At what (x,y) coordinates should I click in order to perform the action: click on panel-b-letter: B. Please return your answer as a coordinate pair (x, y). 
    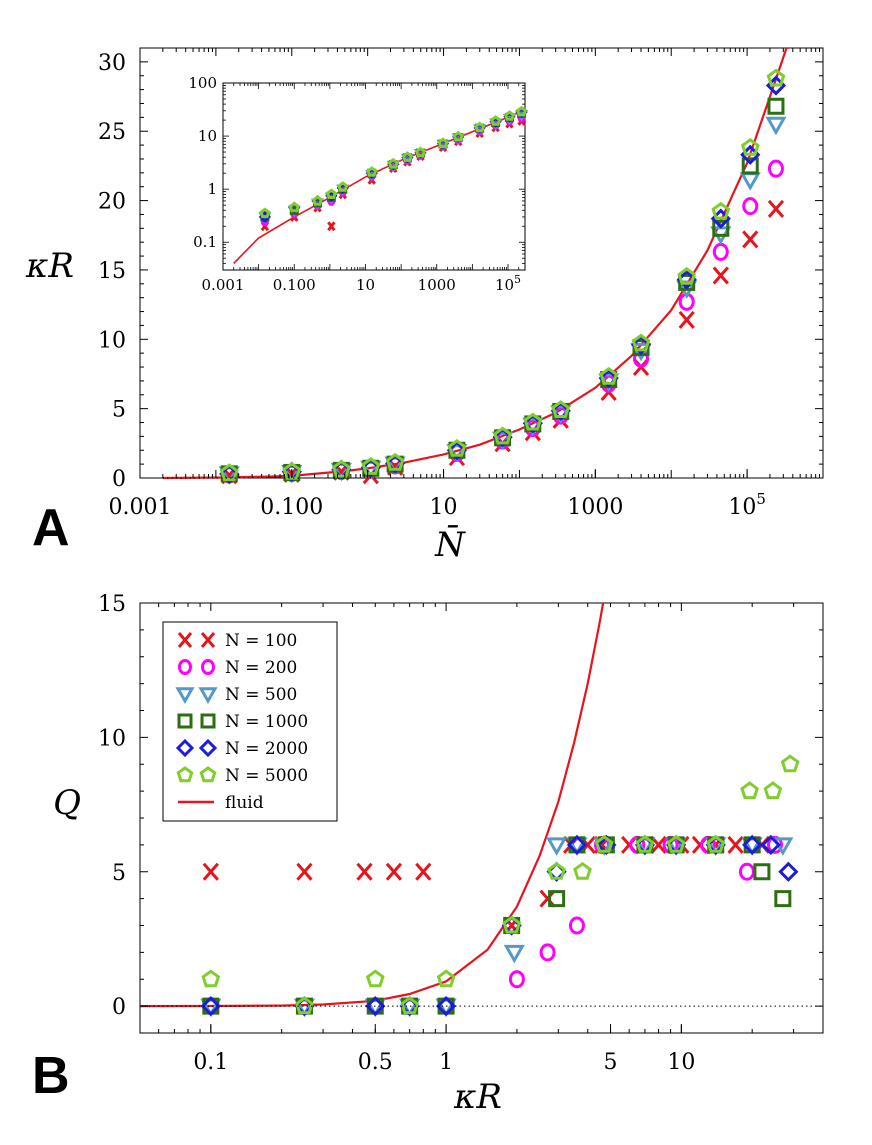
    Looking at the image, I should click on (51, 1076).